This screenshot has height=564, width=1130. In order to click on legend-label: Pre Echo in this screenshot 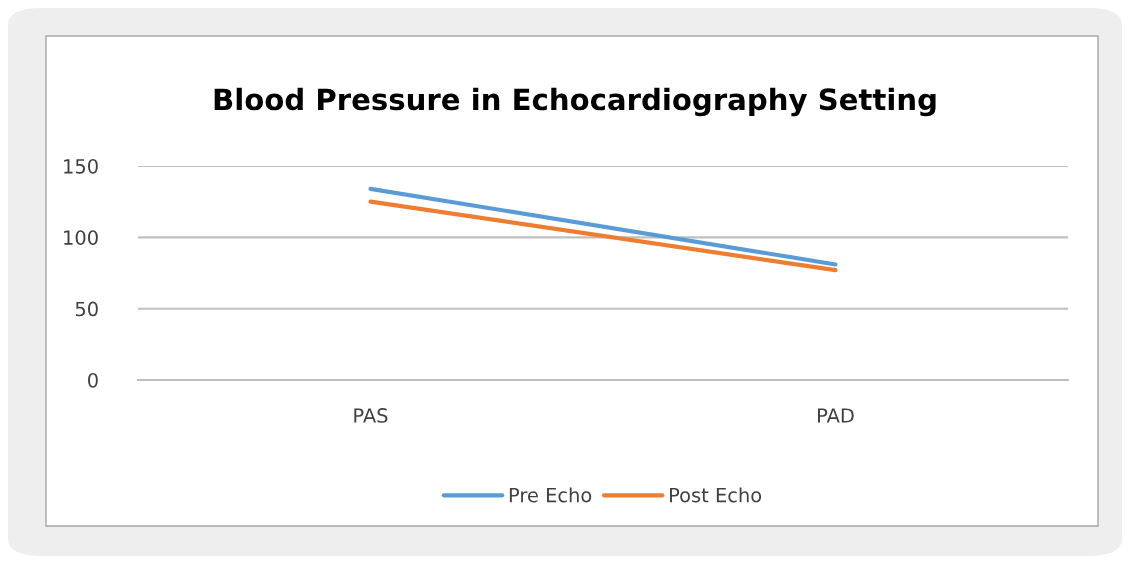, I will do `click(550, 495)`.